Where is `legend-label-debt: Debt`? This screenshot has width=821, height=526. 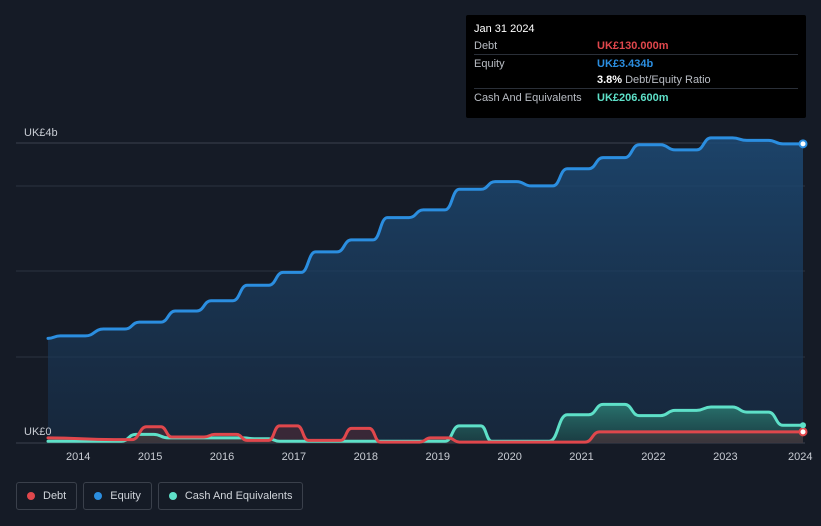 legend-label-debt: Debt is located at coordinates (55, 496).